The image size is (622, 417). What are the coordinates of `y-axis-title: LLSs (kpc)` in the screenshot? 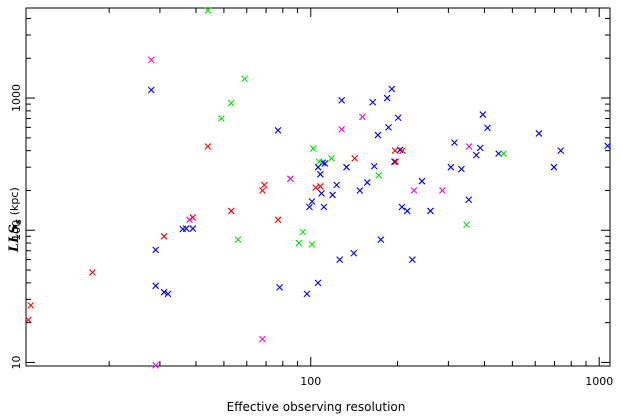 It's located at (15, 220).